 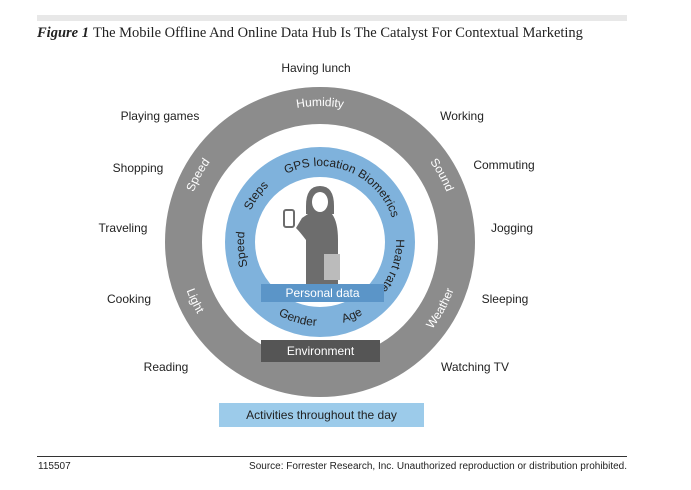 What do you see at coordinates (332, 18) in the screenshot?
I see `top-rule` at bounding box center [332, 18].